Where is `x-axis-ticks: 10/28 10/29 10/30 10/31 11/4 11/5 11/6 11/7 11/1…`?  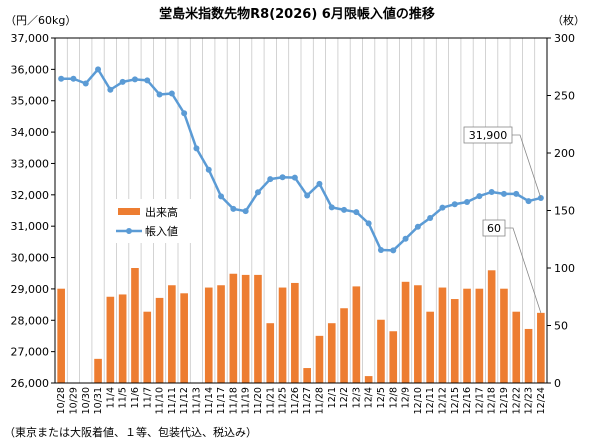
x-axis-ticks: 10/28 10/29 10/30 10/31 11/4 11/5 11/6 11/7 11/1… is located at coordinates (301, 400).